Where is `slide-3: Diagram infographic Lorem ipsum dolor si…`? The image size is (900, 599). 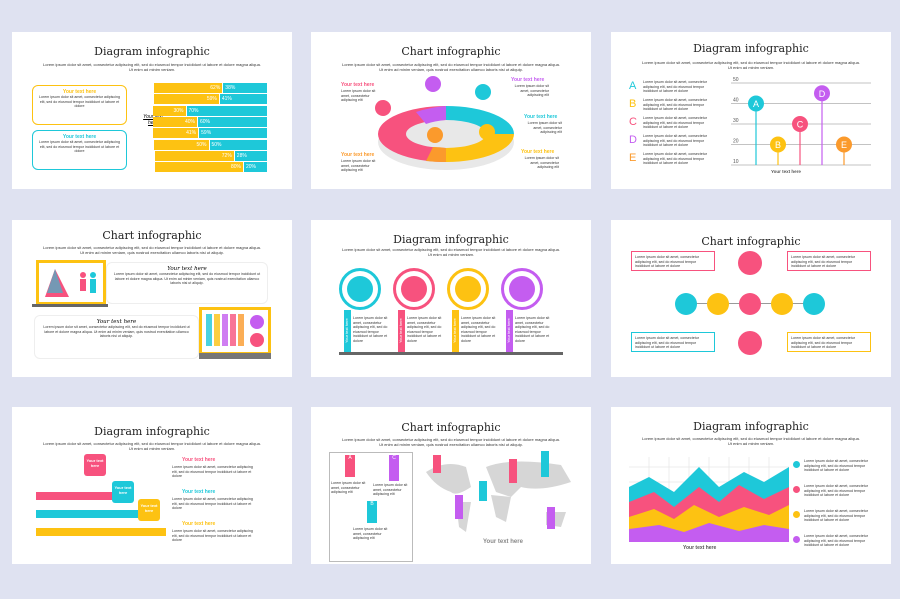
slide-3: Diagram infographic Lorem ipsum dolor si… is located at coordinates (751, 110).